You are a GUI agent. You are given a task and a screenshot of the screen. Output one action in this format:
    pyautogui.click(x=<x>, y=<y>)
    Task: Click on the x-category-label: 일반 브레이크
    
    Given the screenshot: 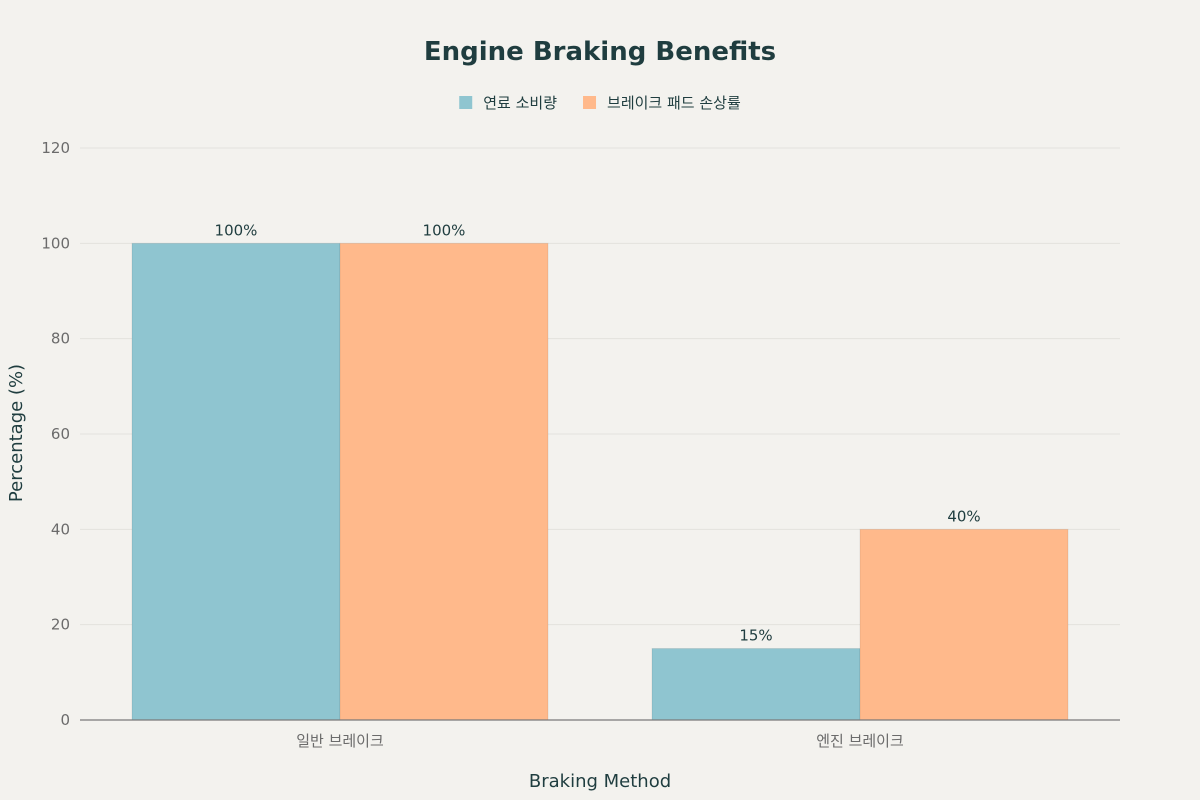 What is the action you would take?
    pyautogui.click(x=340, y=741)
    